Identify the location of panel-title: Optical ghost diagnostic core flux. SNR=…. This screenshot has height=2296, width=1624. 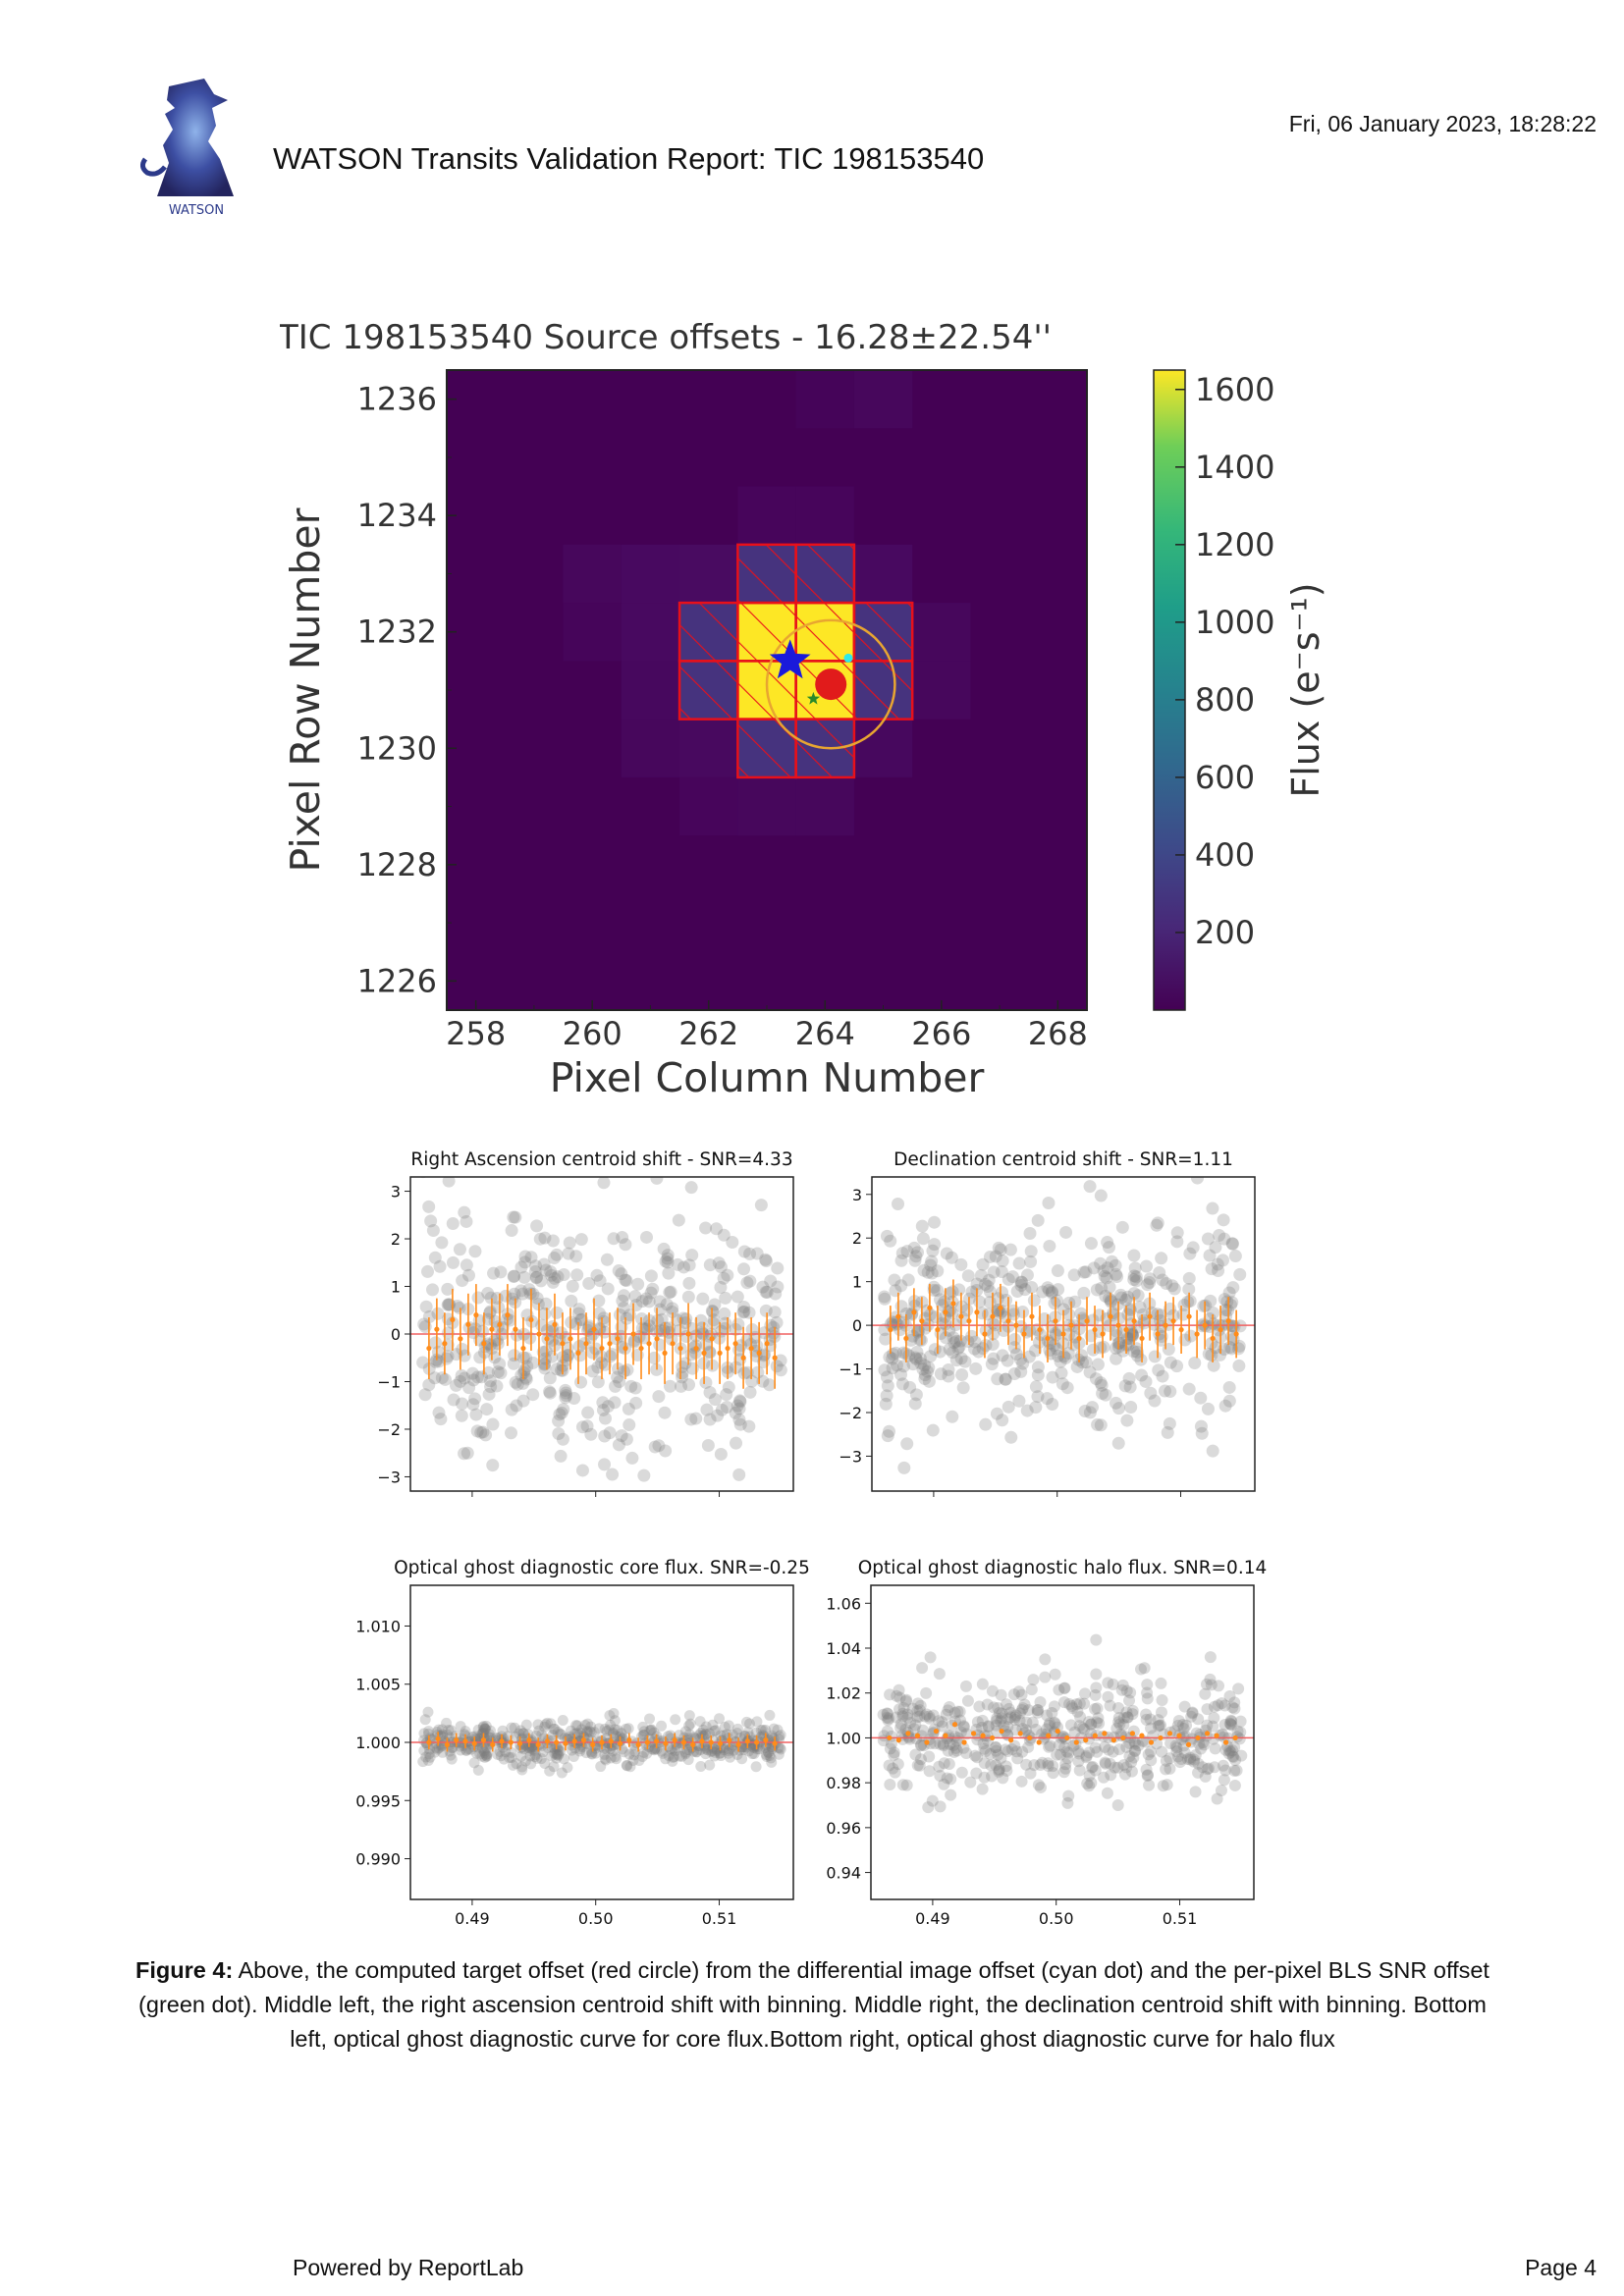
(602, 1568).